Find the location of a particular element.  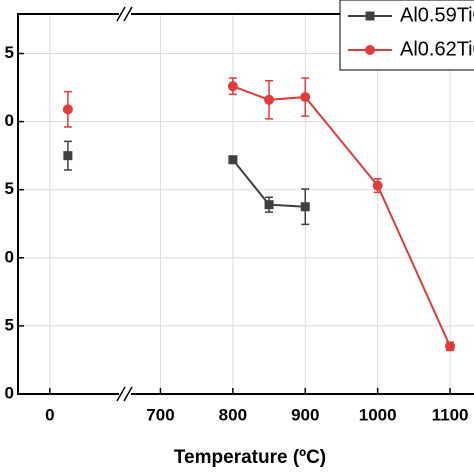

legend-box is located at coordinates (406, 35).